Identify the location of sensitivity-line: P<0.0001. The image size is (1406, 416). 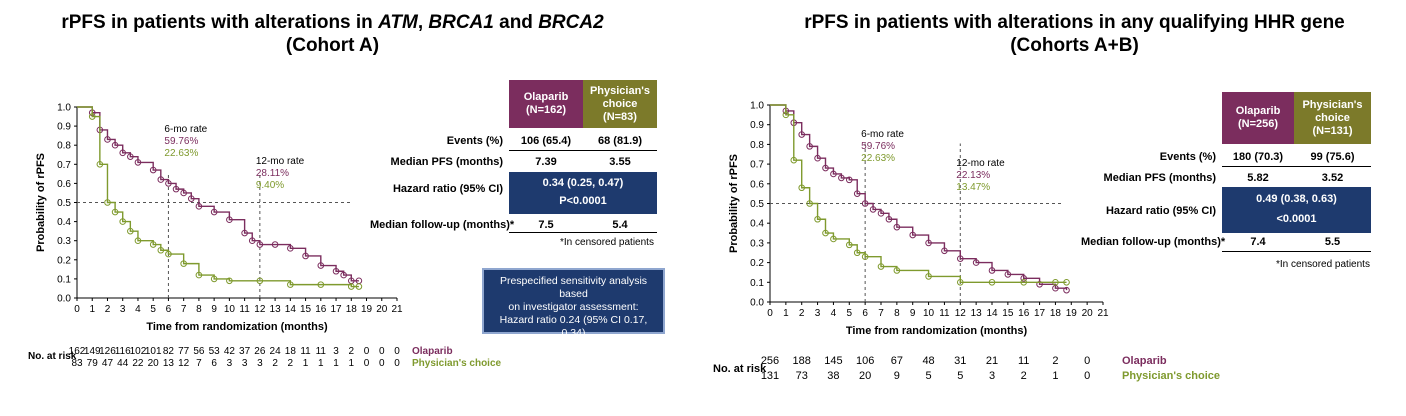
(573, 346).